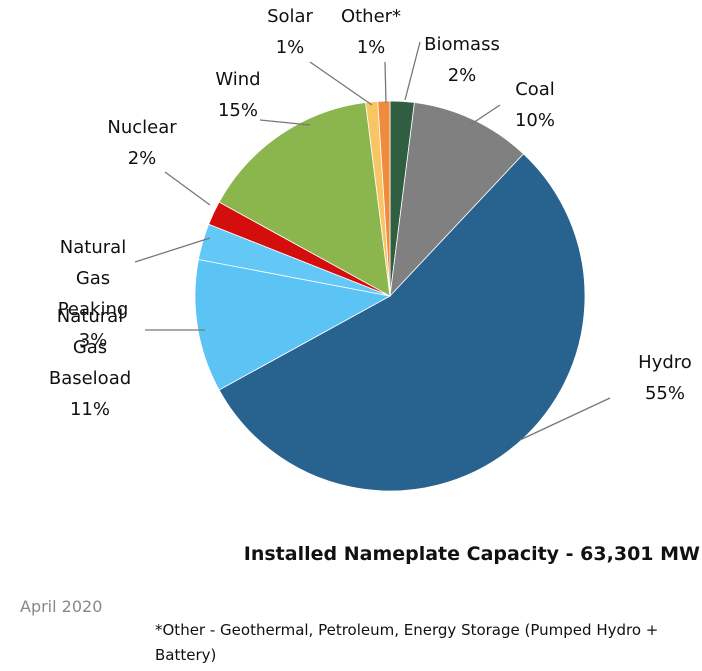 Image resolution: width=702 pixels, height=671 pixels. Describe the element at coordinates (90, 409) in the screenshot. I see `value-label: 11%` at that location.